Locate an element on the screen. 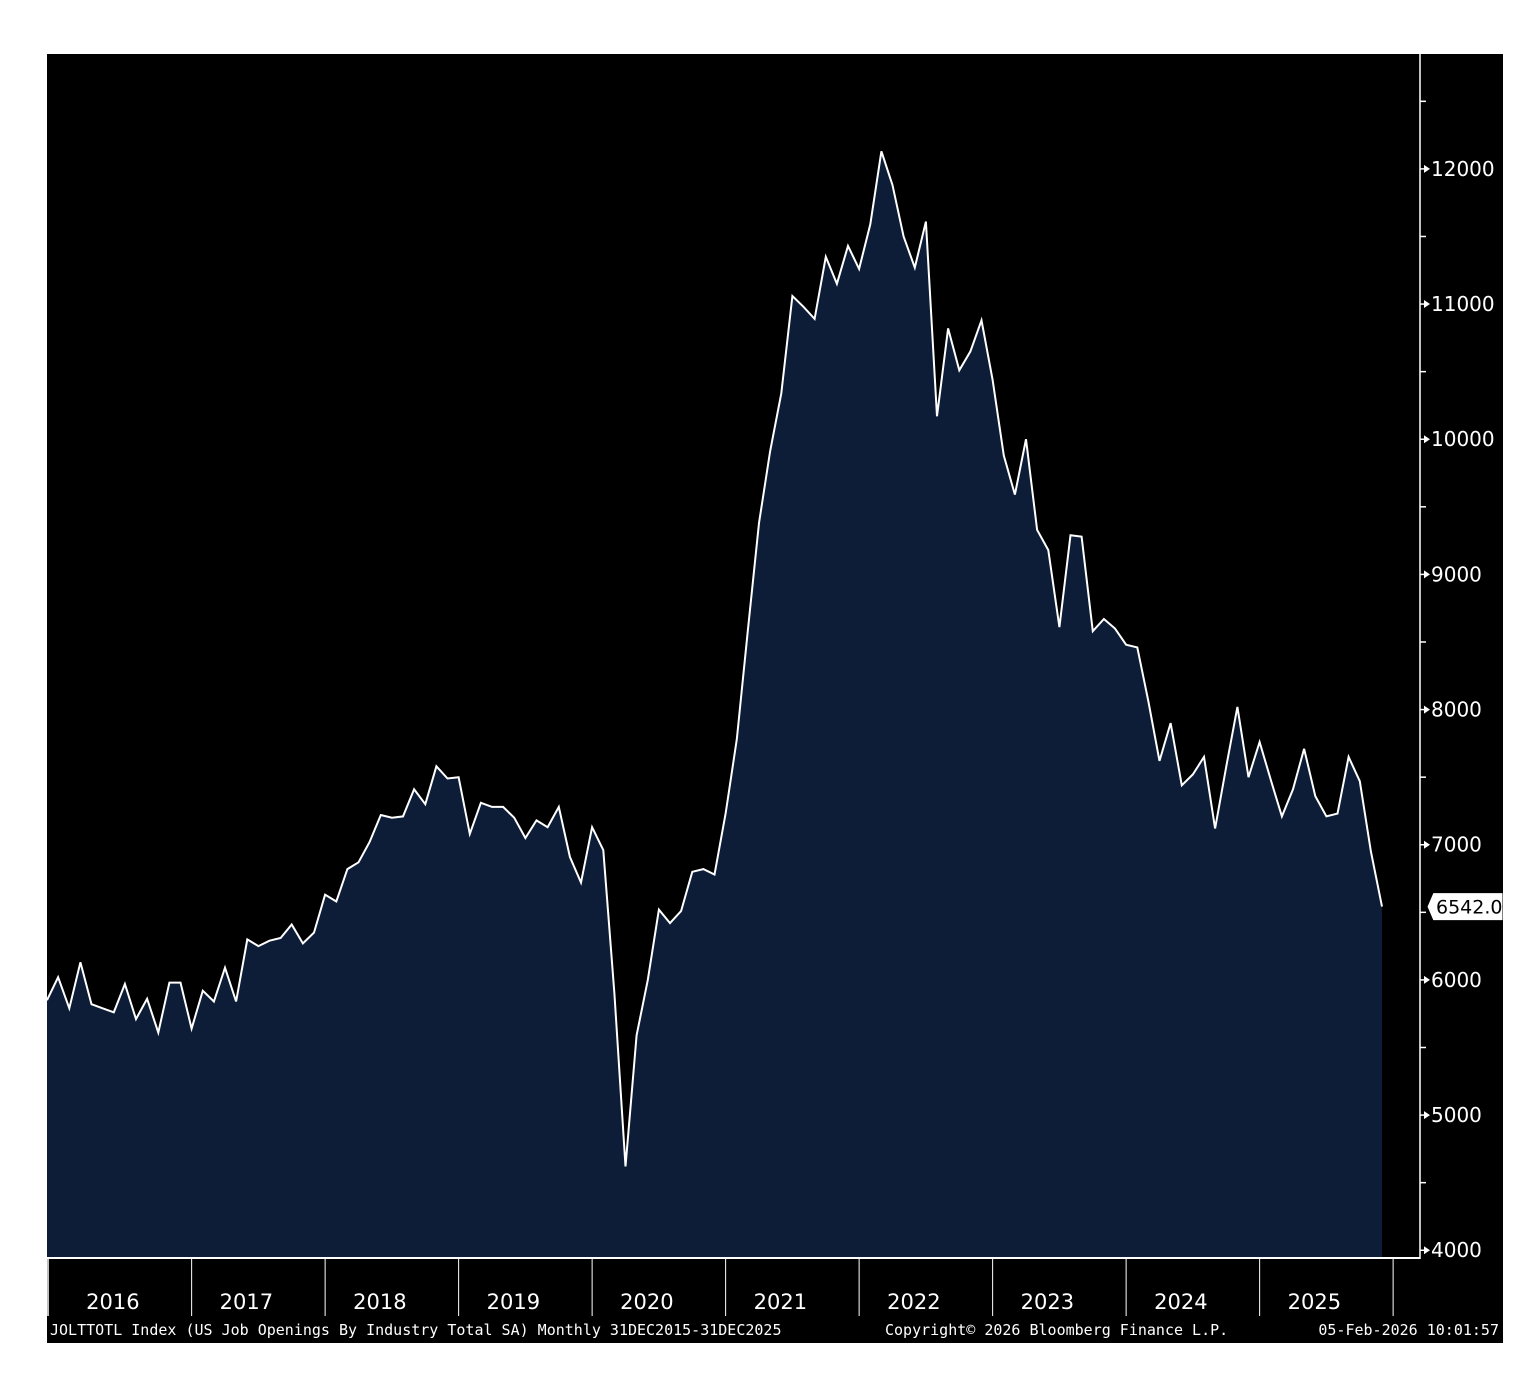 The height and width of the screenshot is (1380, 1536). y-tick-label: 5000 is located at coordinates (1456, 1115).